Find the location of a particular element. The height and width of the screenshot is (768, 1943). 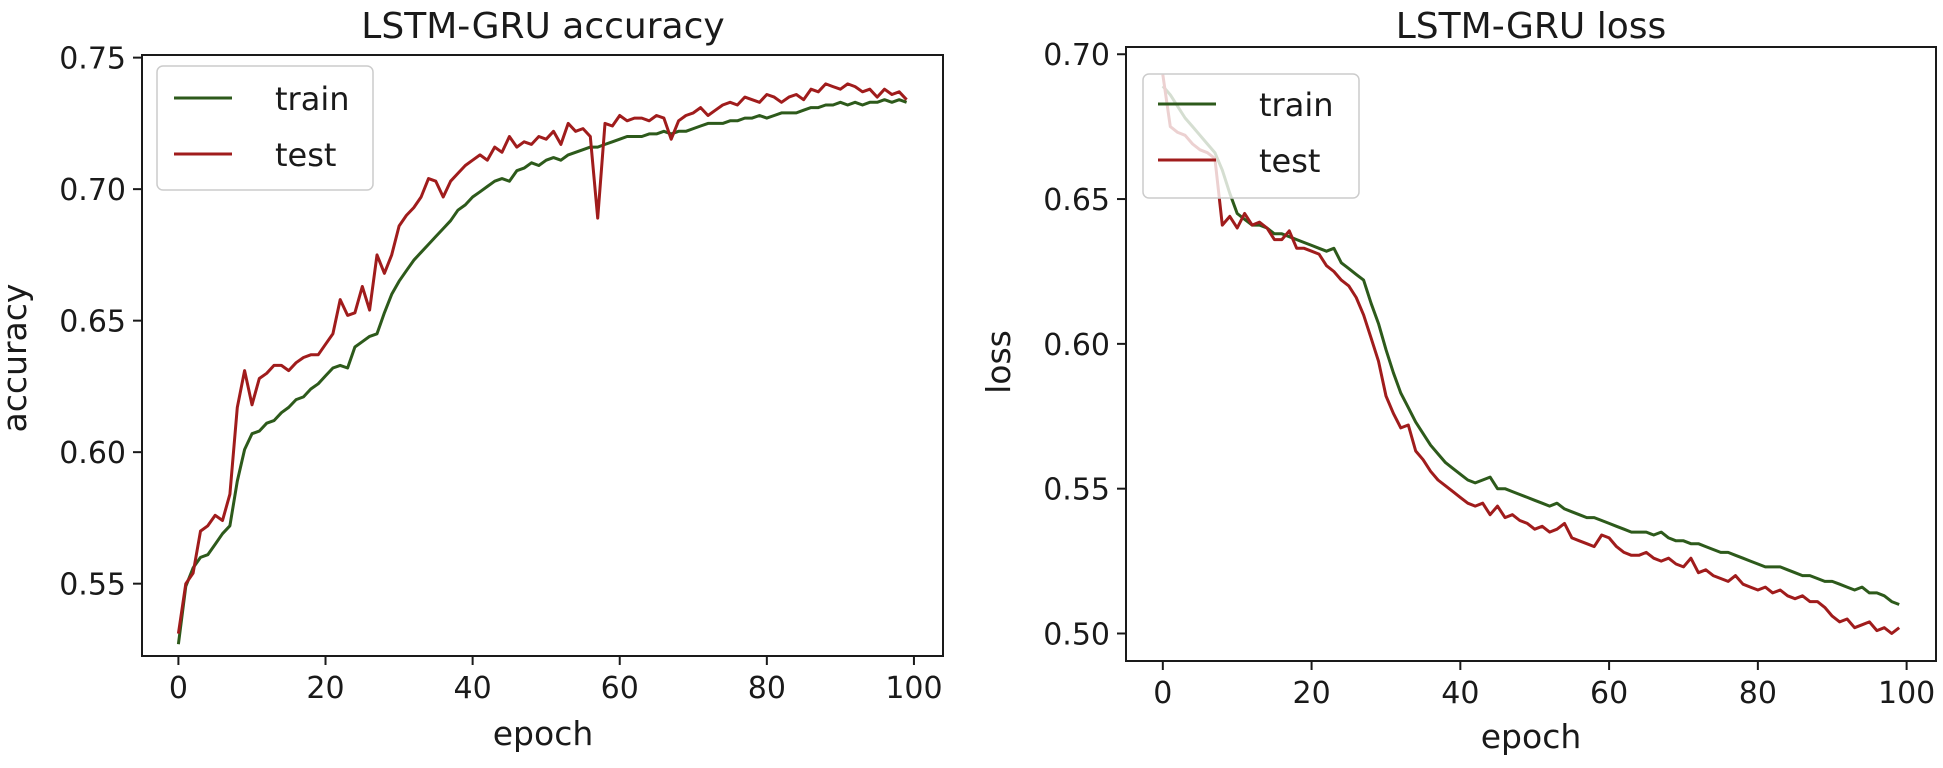

chart-title: LSTM-GRU loss is located at coordinates (1531, 26).